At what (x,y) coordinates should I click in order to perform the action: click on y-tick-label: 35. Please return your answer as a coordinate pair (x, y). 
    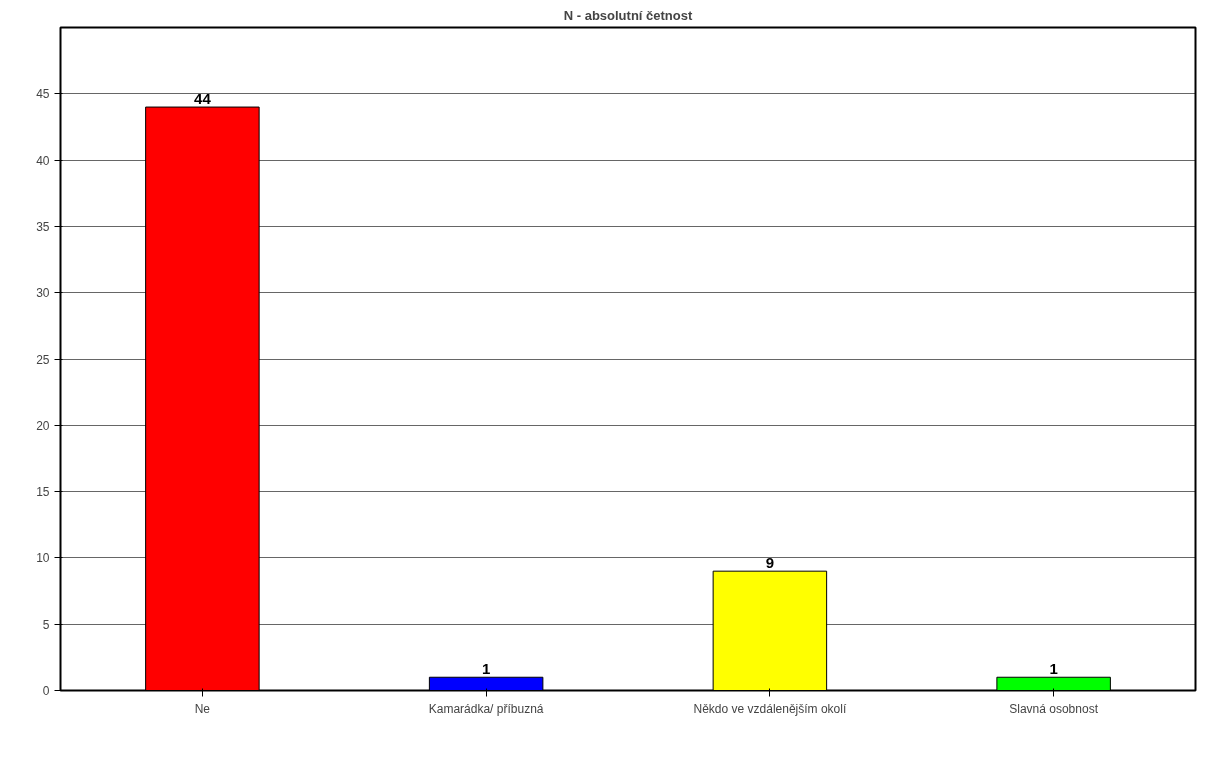
    Looking at the image, I should click on (43, 226).